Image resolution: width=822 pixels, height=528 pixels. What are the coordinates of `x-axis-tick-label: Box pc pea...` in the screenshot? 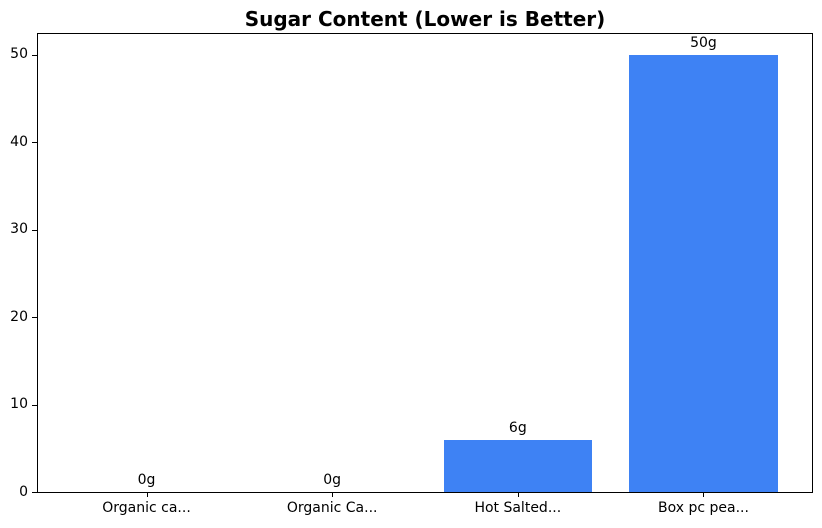 It's located at (703, 508).